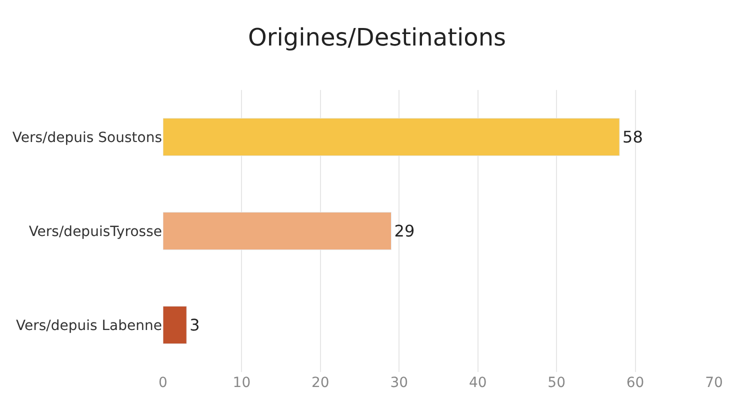 The height and width of the screenshot is (412, 754). Describe the element at coordinates (195, 325) in the screenshot. I see `data-label: 3` at that location.